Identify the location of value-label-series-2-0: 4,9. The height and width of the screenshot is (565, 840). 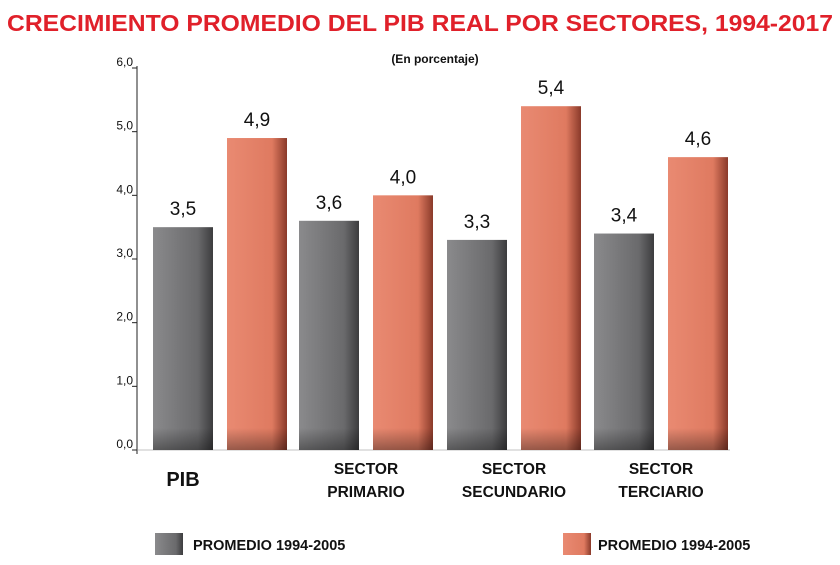
(257, 120).